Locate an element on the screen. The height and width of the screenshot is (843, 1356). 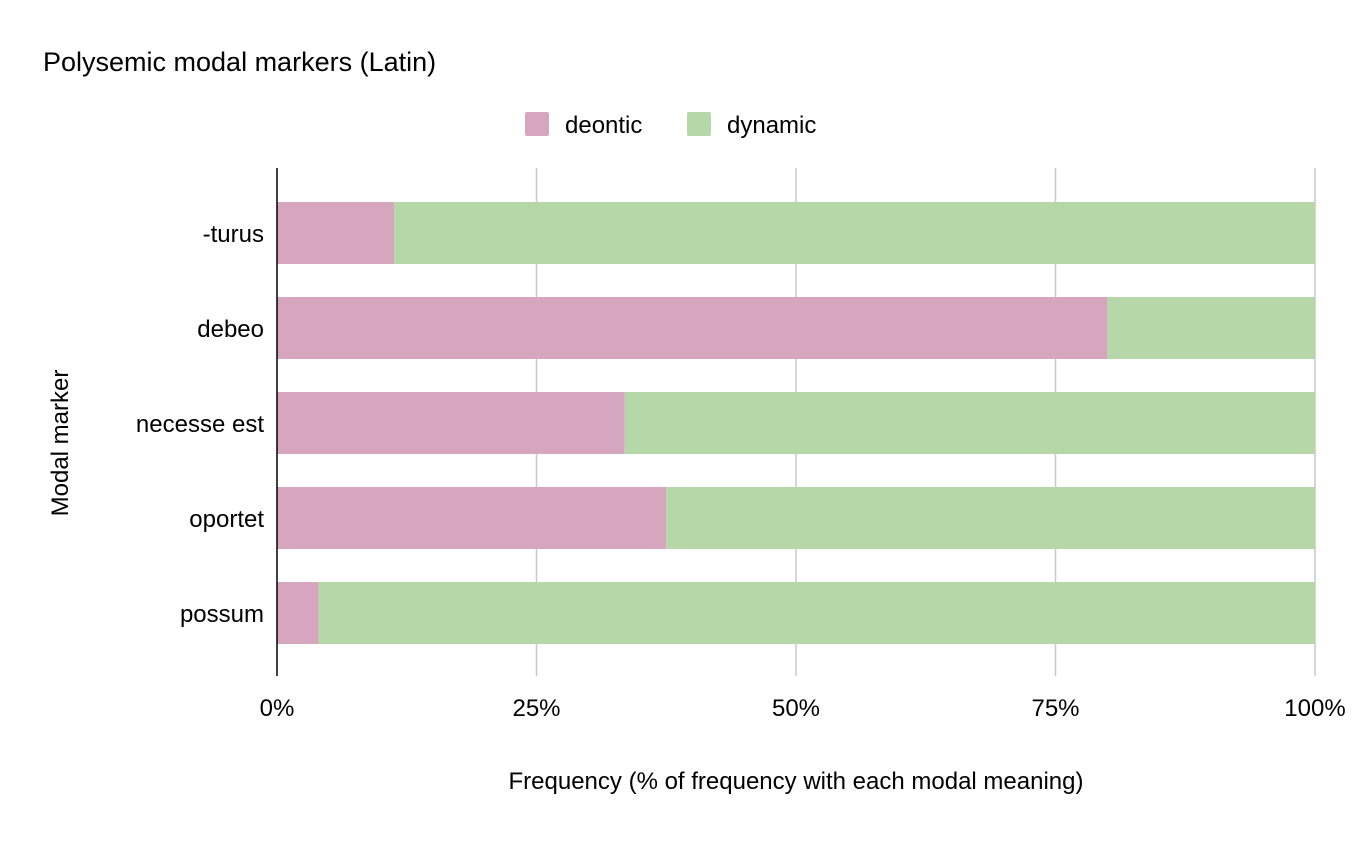
bar-deontic-possum is located at coordinates (298, 613).